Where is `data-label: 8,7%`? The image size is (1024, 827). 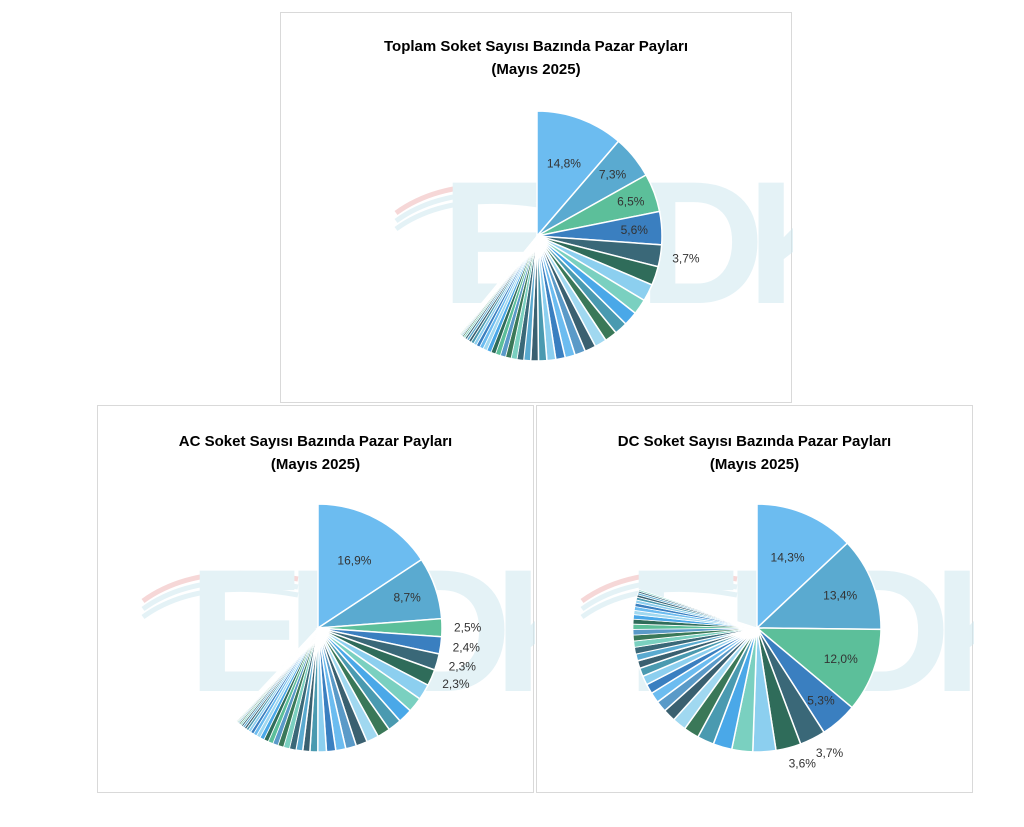
data-label: 8,7% is located at coordinates (407, 598).